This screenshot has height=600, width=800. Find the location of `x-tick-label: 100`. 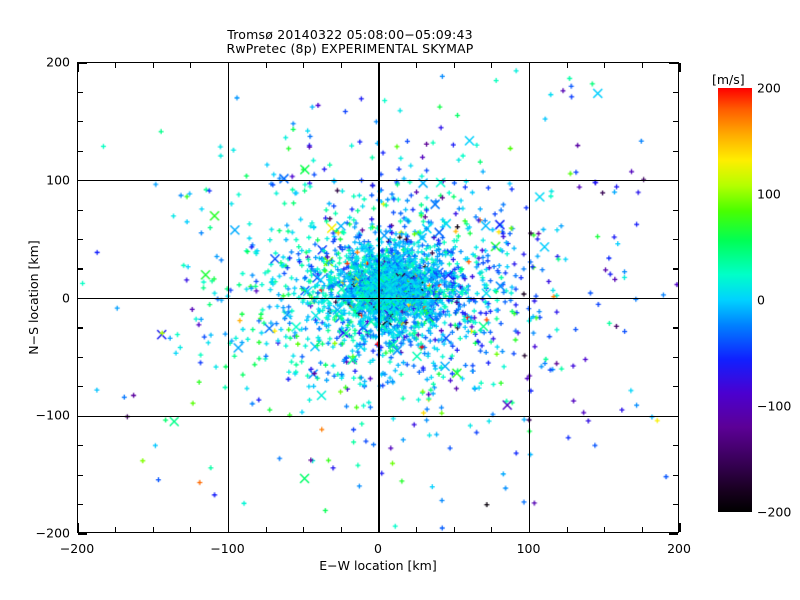

x-tick-label: 100 is located at coordinates (528, 548).